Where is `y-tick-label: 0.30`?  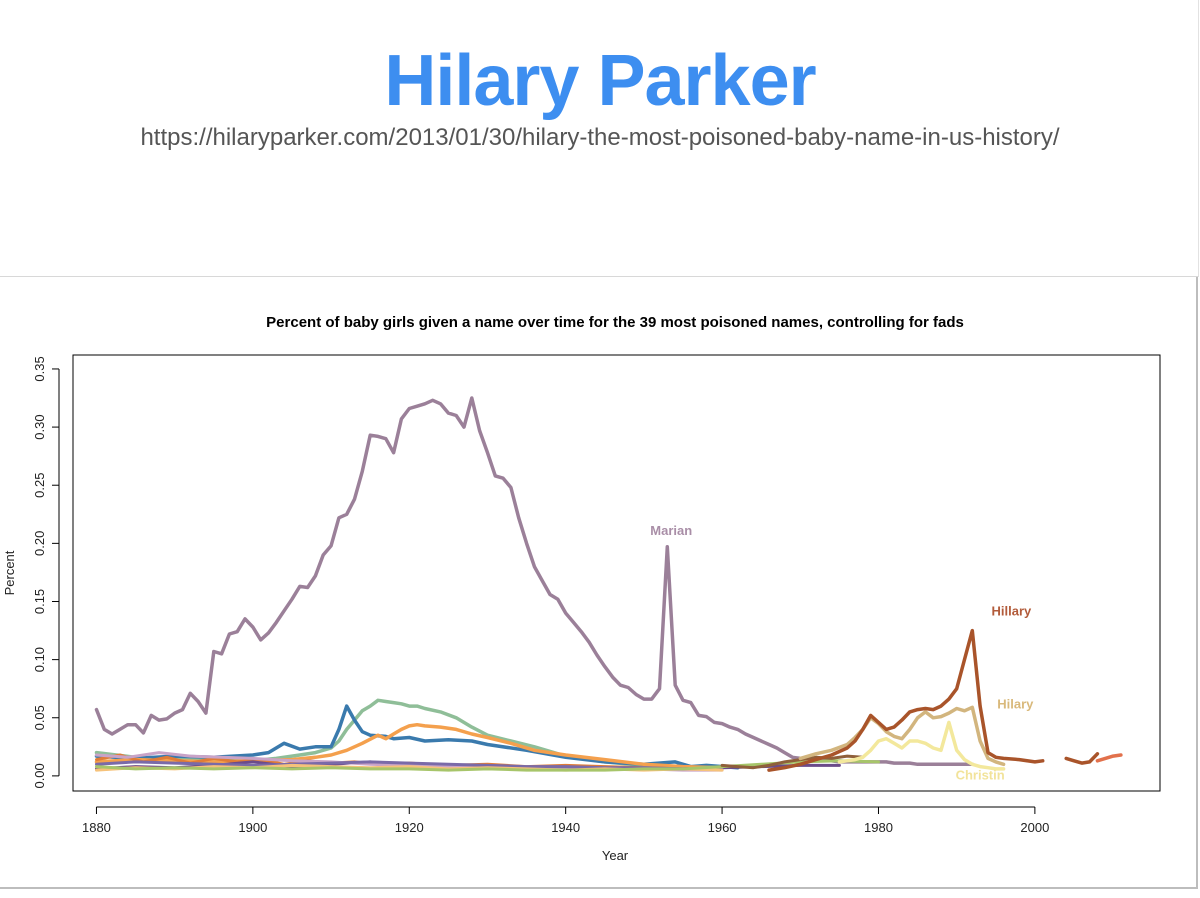
y-tick-label: 0.30 is located at coordinates (39, 426).